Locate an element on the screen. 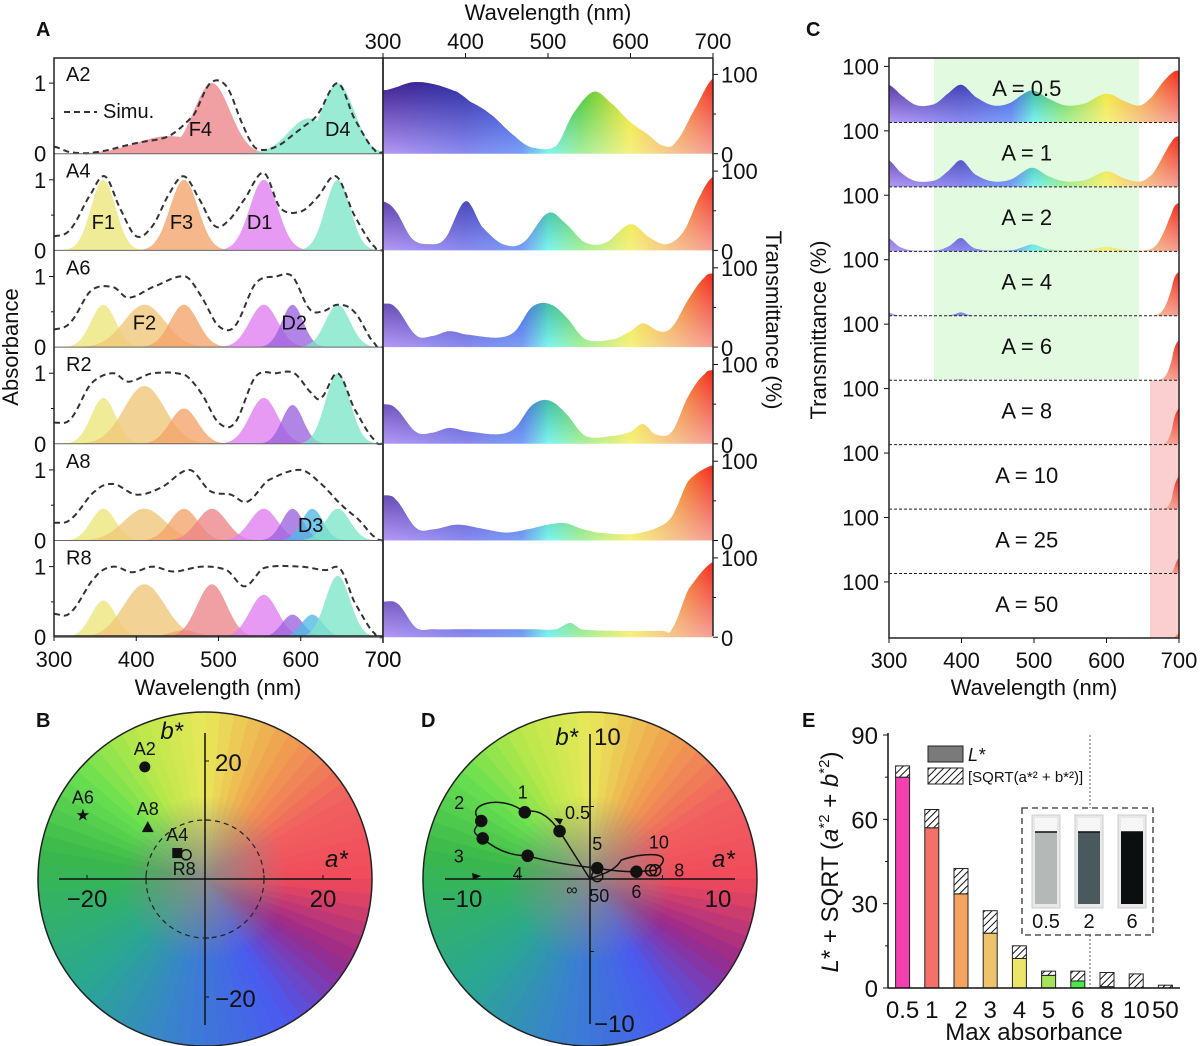  bar-2: 2 is located at coordinates (961, 946).